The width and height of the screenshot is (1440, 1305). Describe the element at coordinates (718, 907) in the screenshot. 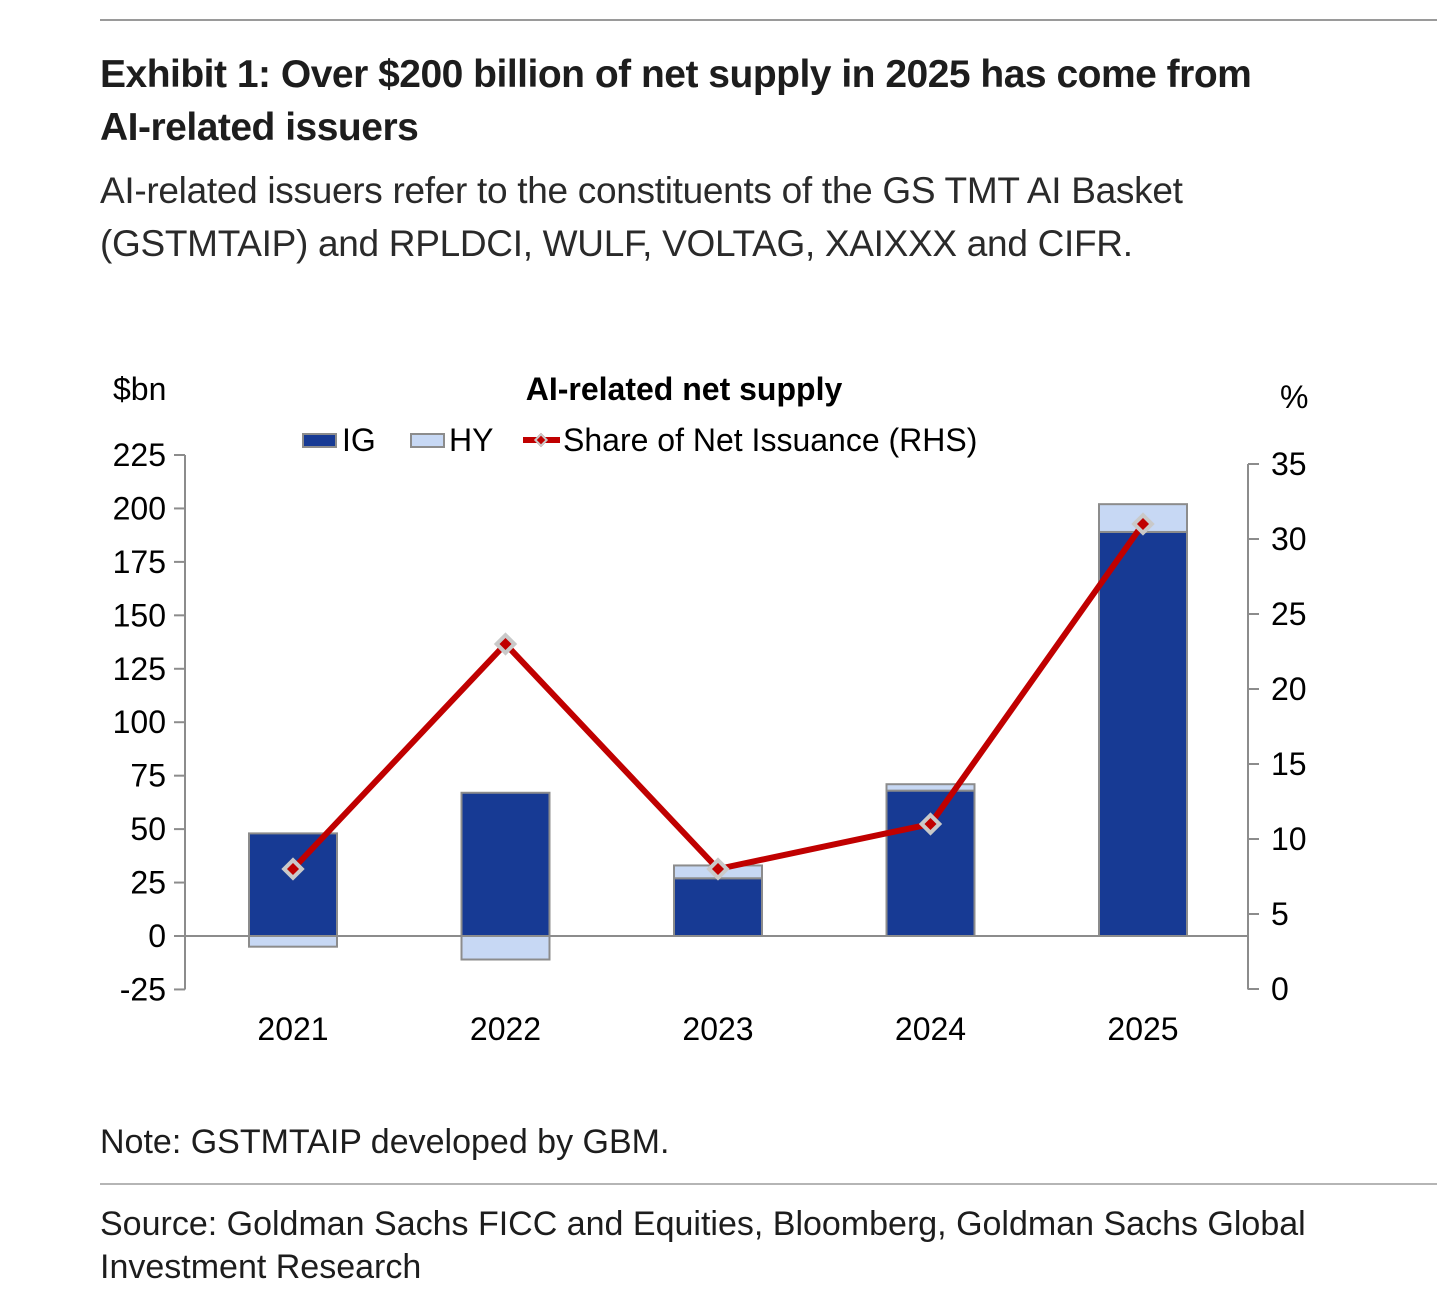

I see `bar-ig-2023` at that location.